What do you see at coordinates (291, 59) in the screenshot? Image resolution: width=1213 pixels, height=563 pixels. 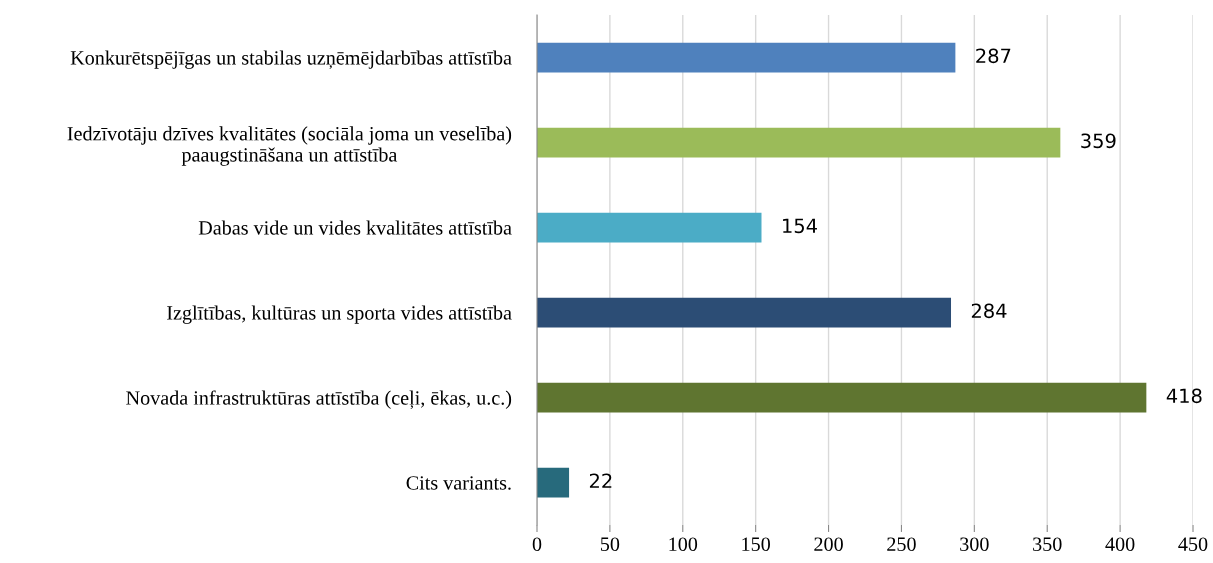 I see `y-tick-label: Konkurētspējīgas un stabilas uzņēmējdarbības attīstība` at bounding box center [291, 59].